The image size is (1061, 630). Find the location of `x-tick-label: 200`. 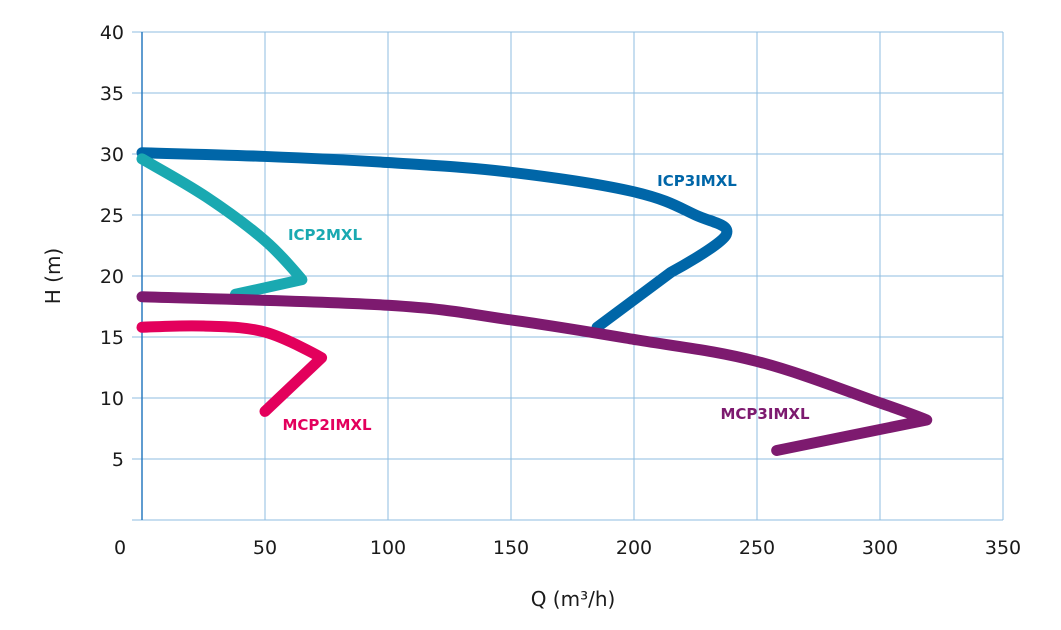

x-tick-label: 200 is located at coordinates (634, 548).